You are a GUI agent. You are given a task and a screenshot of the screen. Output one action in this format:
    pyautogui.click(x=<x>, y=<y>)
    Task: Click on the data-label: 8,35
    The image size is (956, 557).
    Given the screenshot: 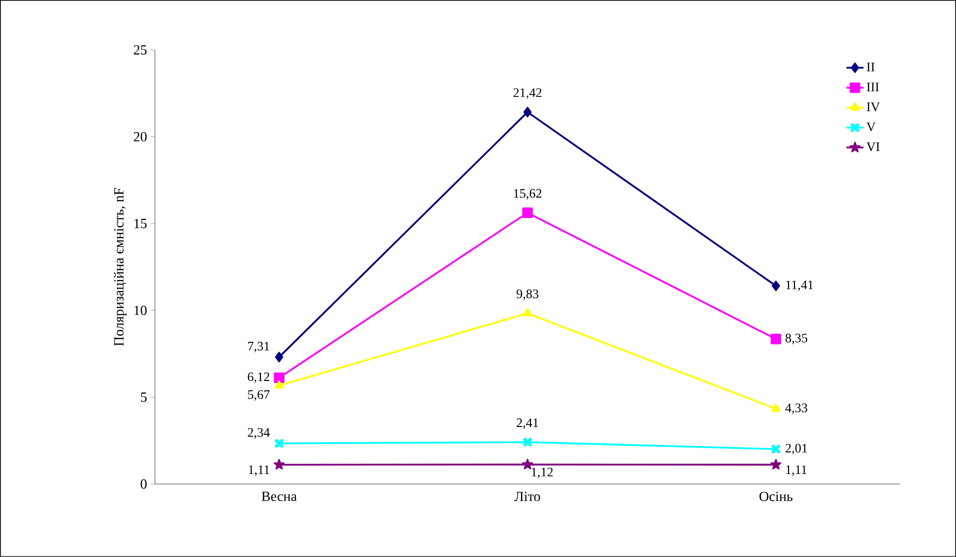 What is the action you would take?
    pyautogui.click(x=797, y=339)
    